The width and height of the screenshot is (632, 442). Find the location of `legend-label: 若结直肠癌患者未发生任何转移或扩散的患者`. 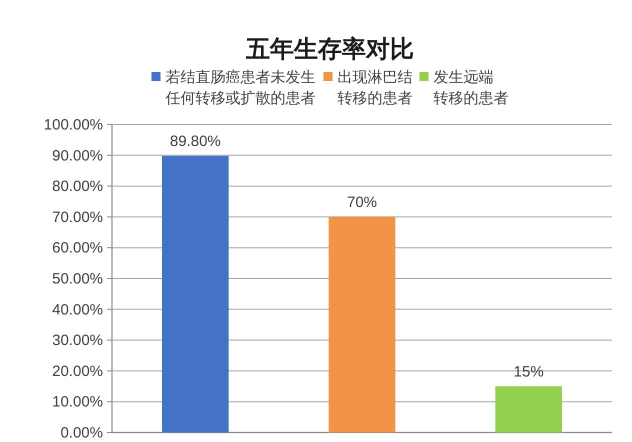

legend-label: 若结直肠癌患者未发生任何转移或扩散的患者 is located at coordinates (241, 88).